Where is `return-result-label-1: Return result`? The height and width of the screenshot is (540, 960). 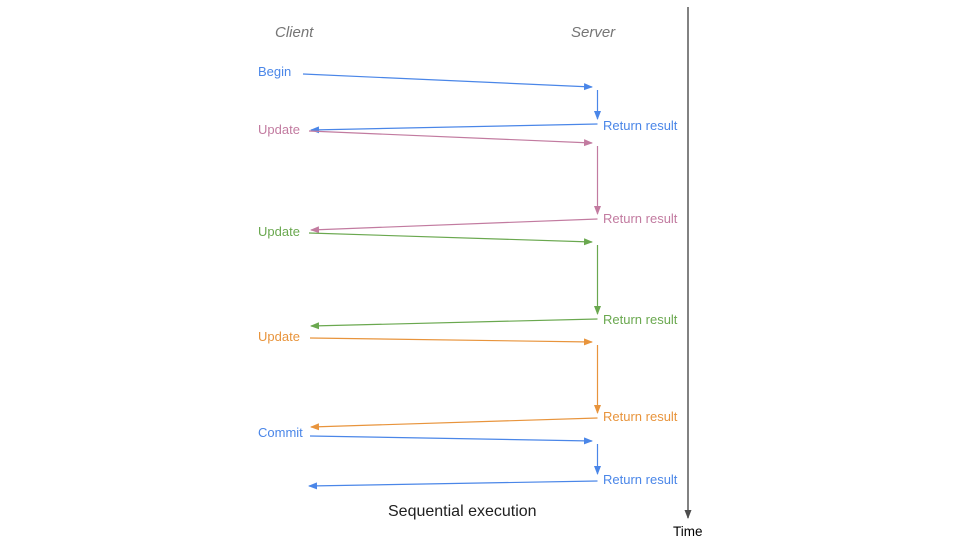
return-result-label-1: Return result is located at coordinates (640, 125).